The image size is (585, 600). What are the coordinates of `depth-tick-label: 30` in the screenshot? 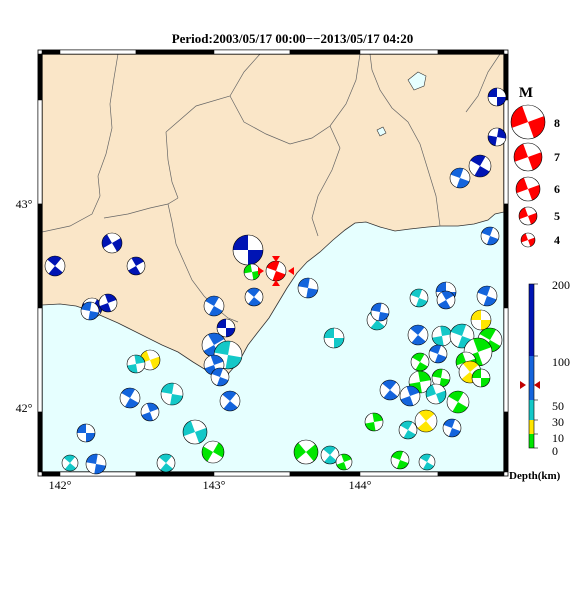 It's located at (558, 422).